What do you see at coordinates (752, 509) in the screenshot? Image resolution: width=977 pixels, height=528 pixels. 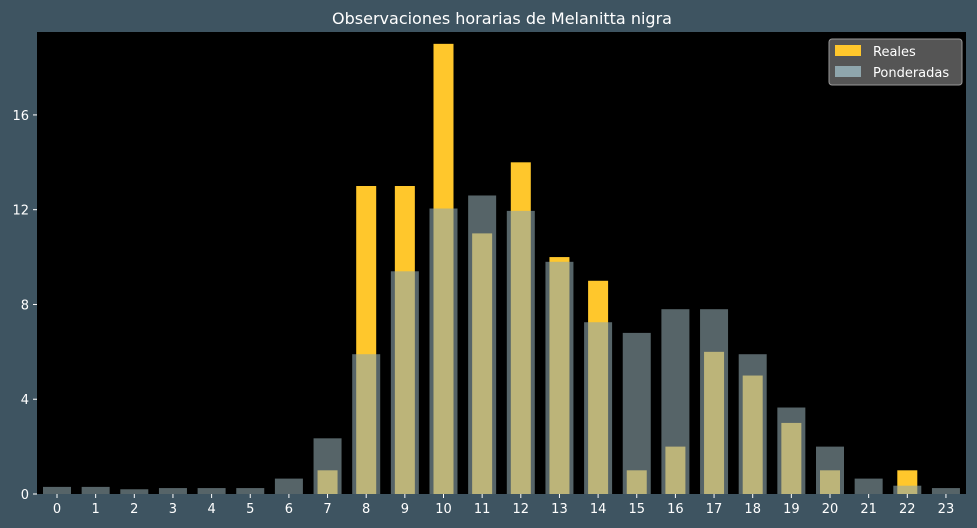 I see `x-tick-label-18: 18` at bounding box center [752, 509].